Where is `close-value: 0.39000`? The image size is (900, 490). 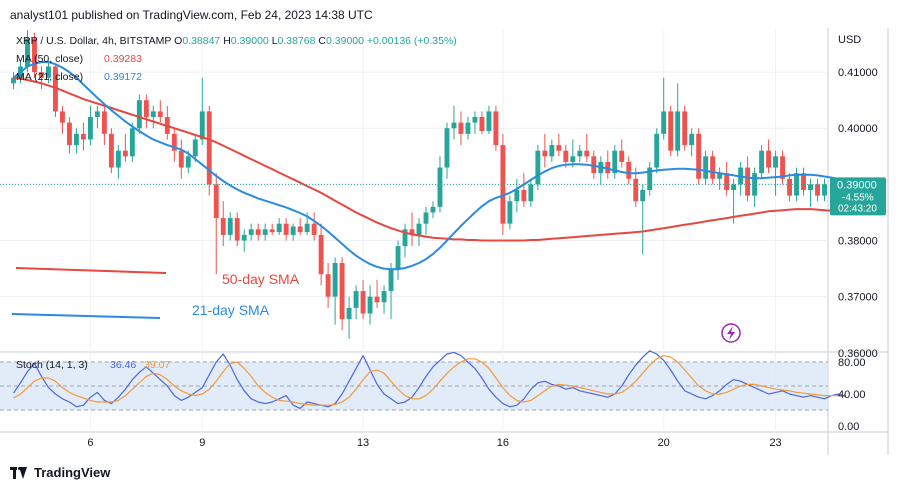 close-value: 0.39000 is located at coordinates (345, 41).